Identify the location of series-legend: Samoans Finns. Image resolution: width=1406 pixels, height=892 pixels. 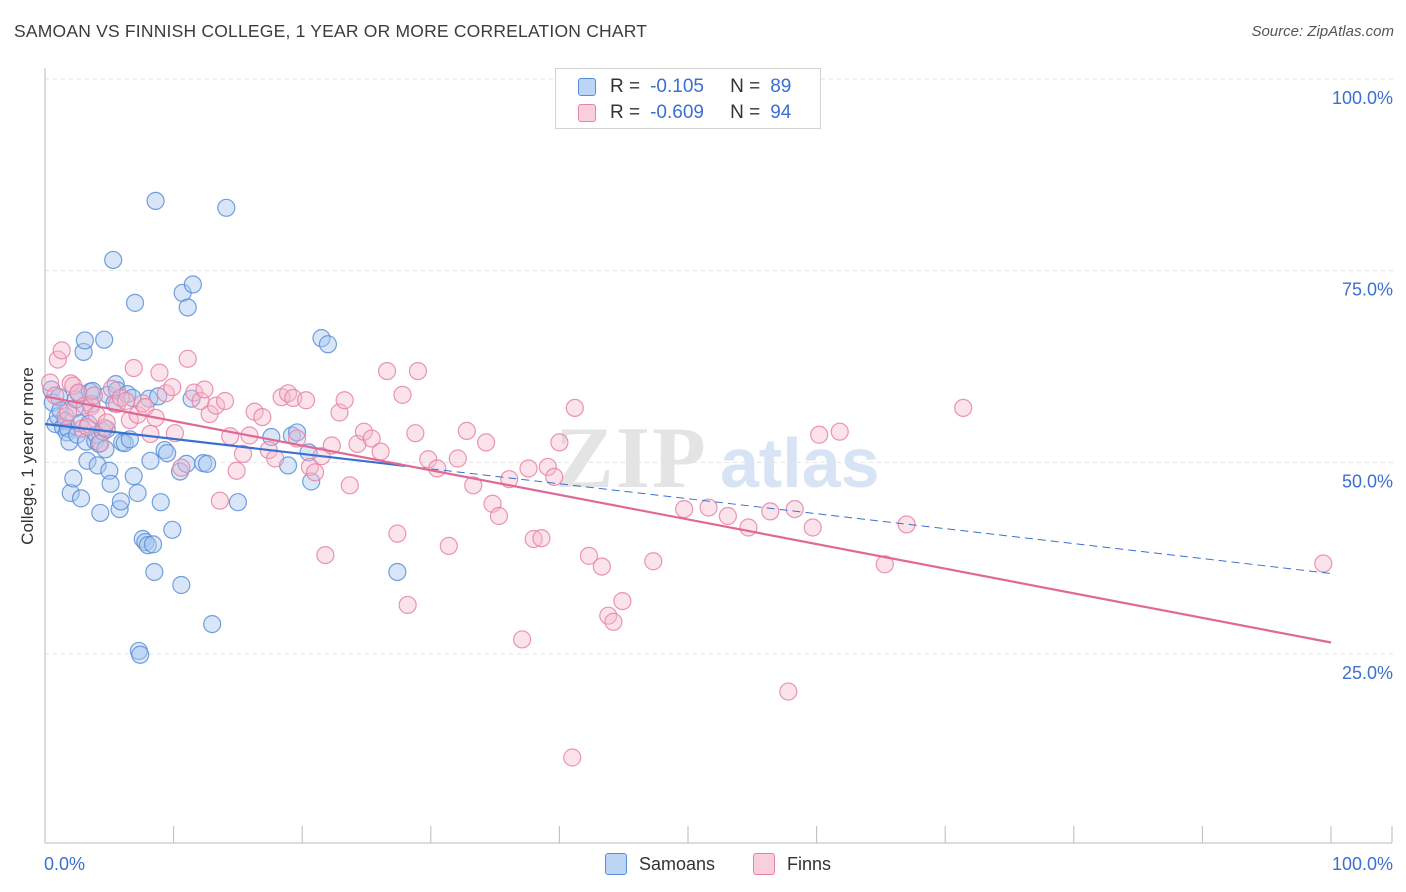
(703, 865).